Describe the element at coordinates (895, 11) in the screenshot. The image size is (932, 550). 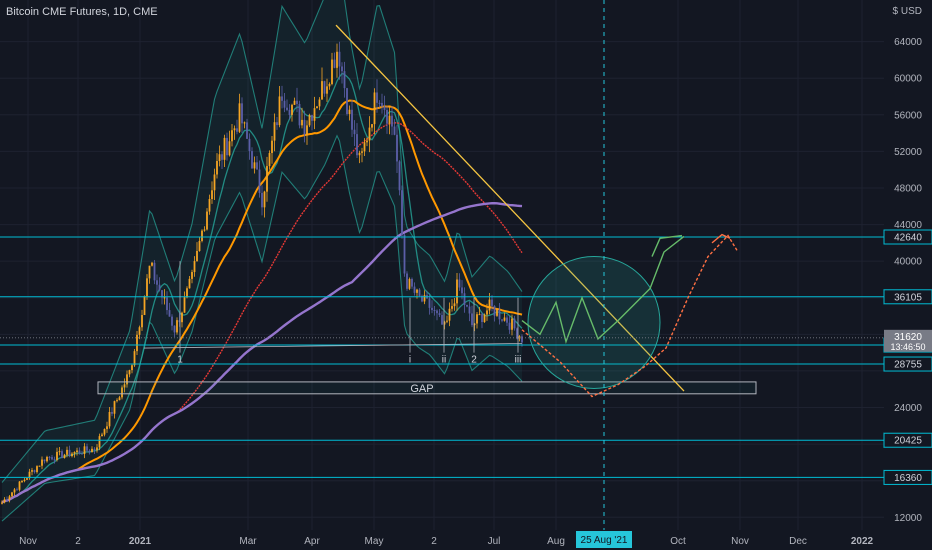
I see `currency-mark: $` at that location.